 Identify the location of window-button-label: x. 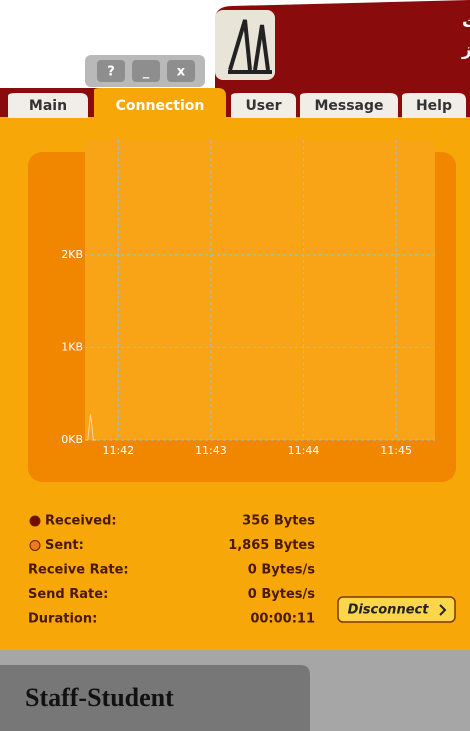
(181, 72).